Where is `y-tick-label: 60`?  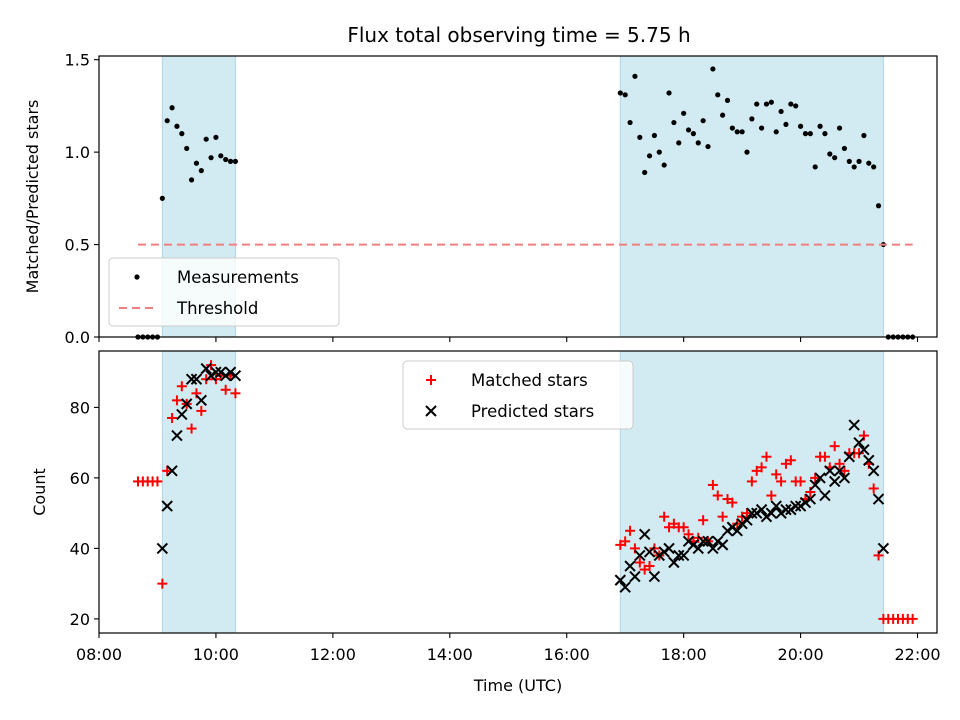 y-tick-label: 60 is located at coordinates (80, 478).